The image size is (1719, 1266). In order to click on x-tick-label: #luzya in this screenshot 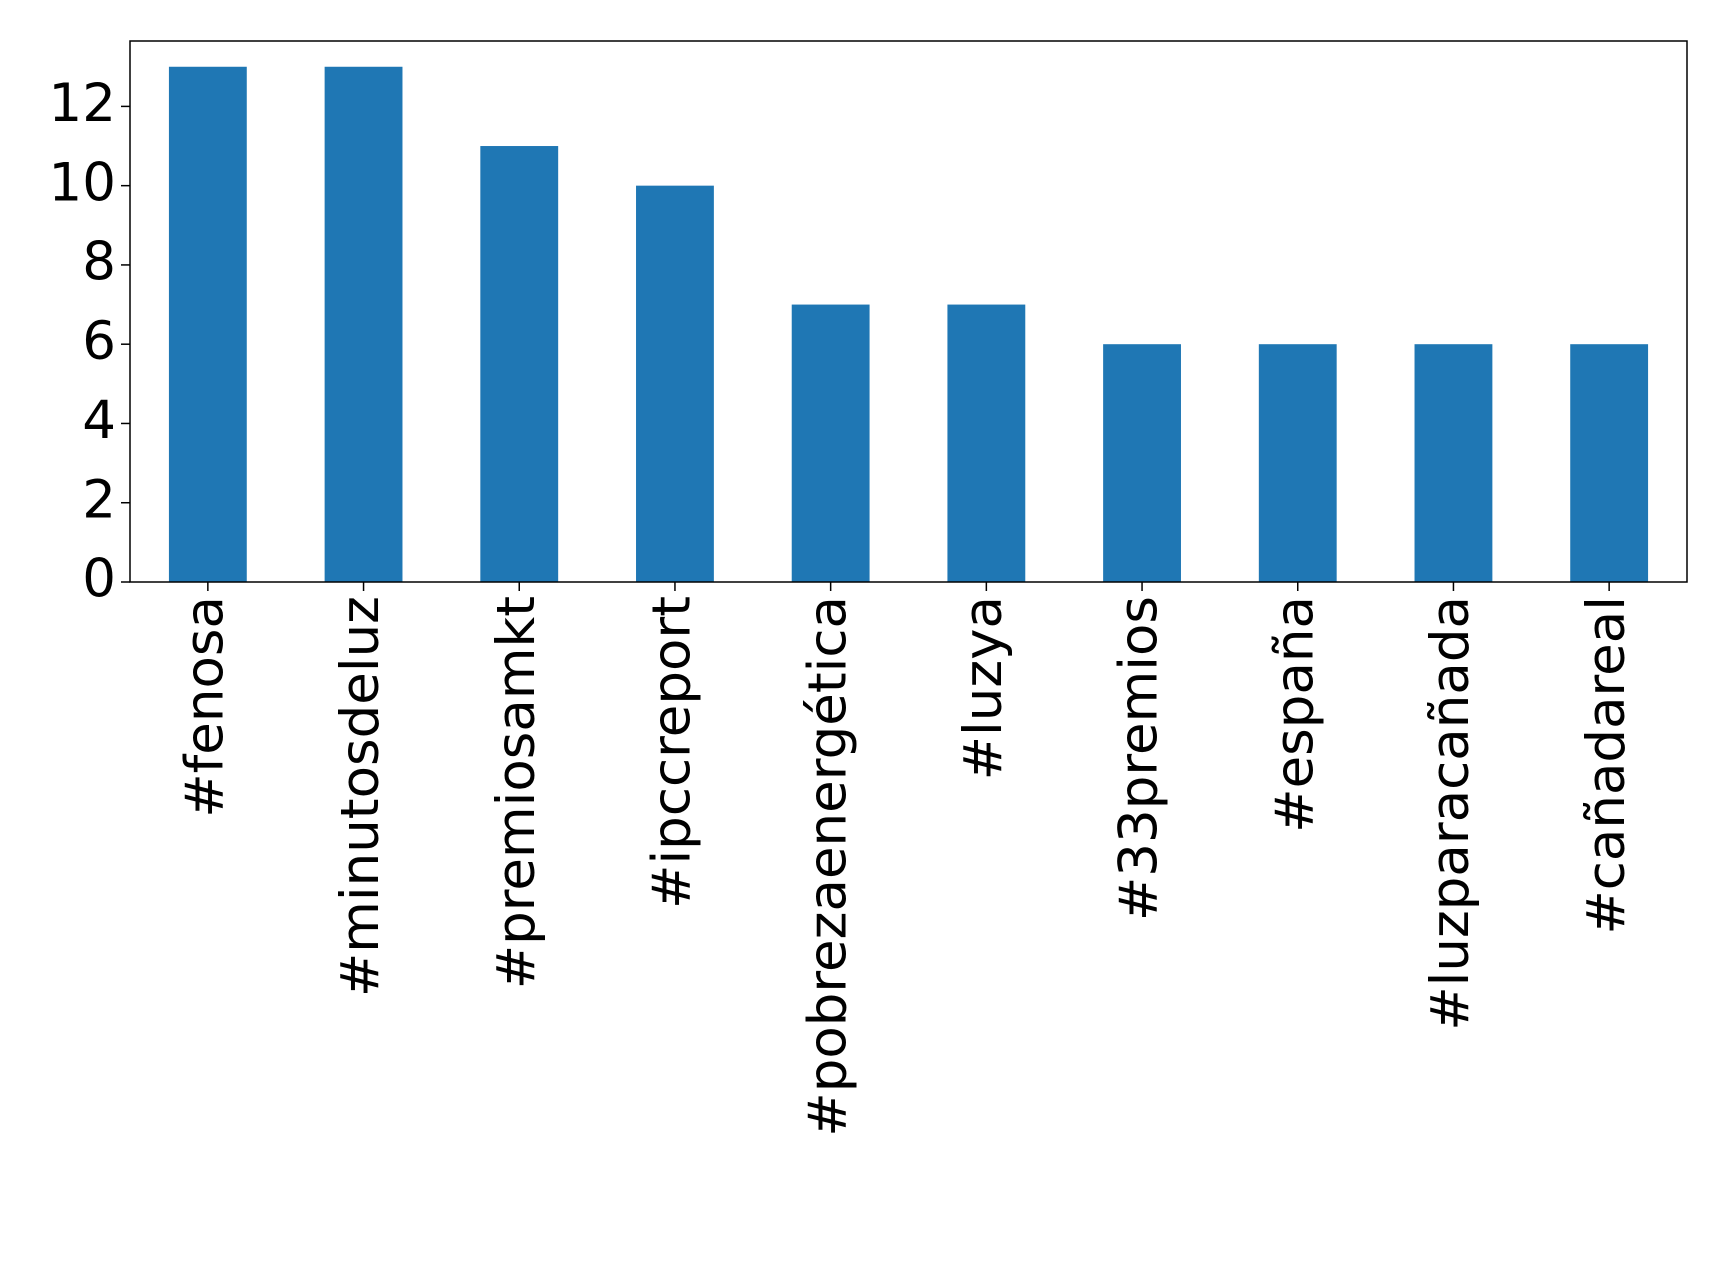, I will do `click(983, 688)`.